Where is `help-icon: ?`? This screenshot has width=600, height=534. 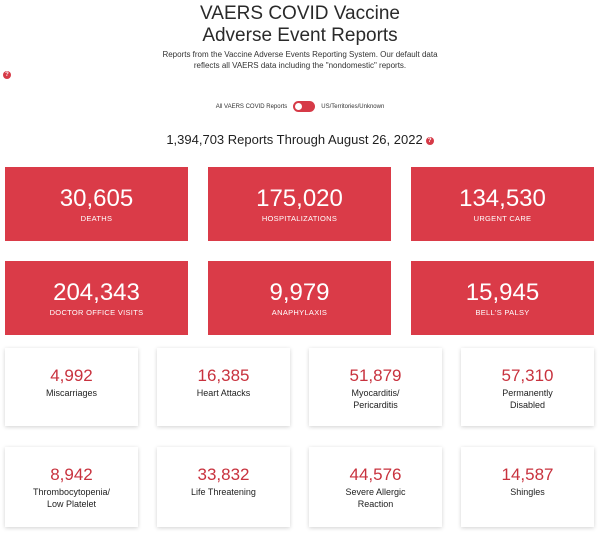
help-icon: ? is located at coordinates (7, 75).